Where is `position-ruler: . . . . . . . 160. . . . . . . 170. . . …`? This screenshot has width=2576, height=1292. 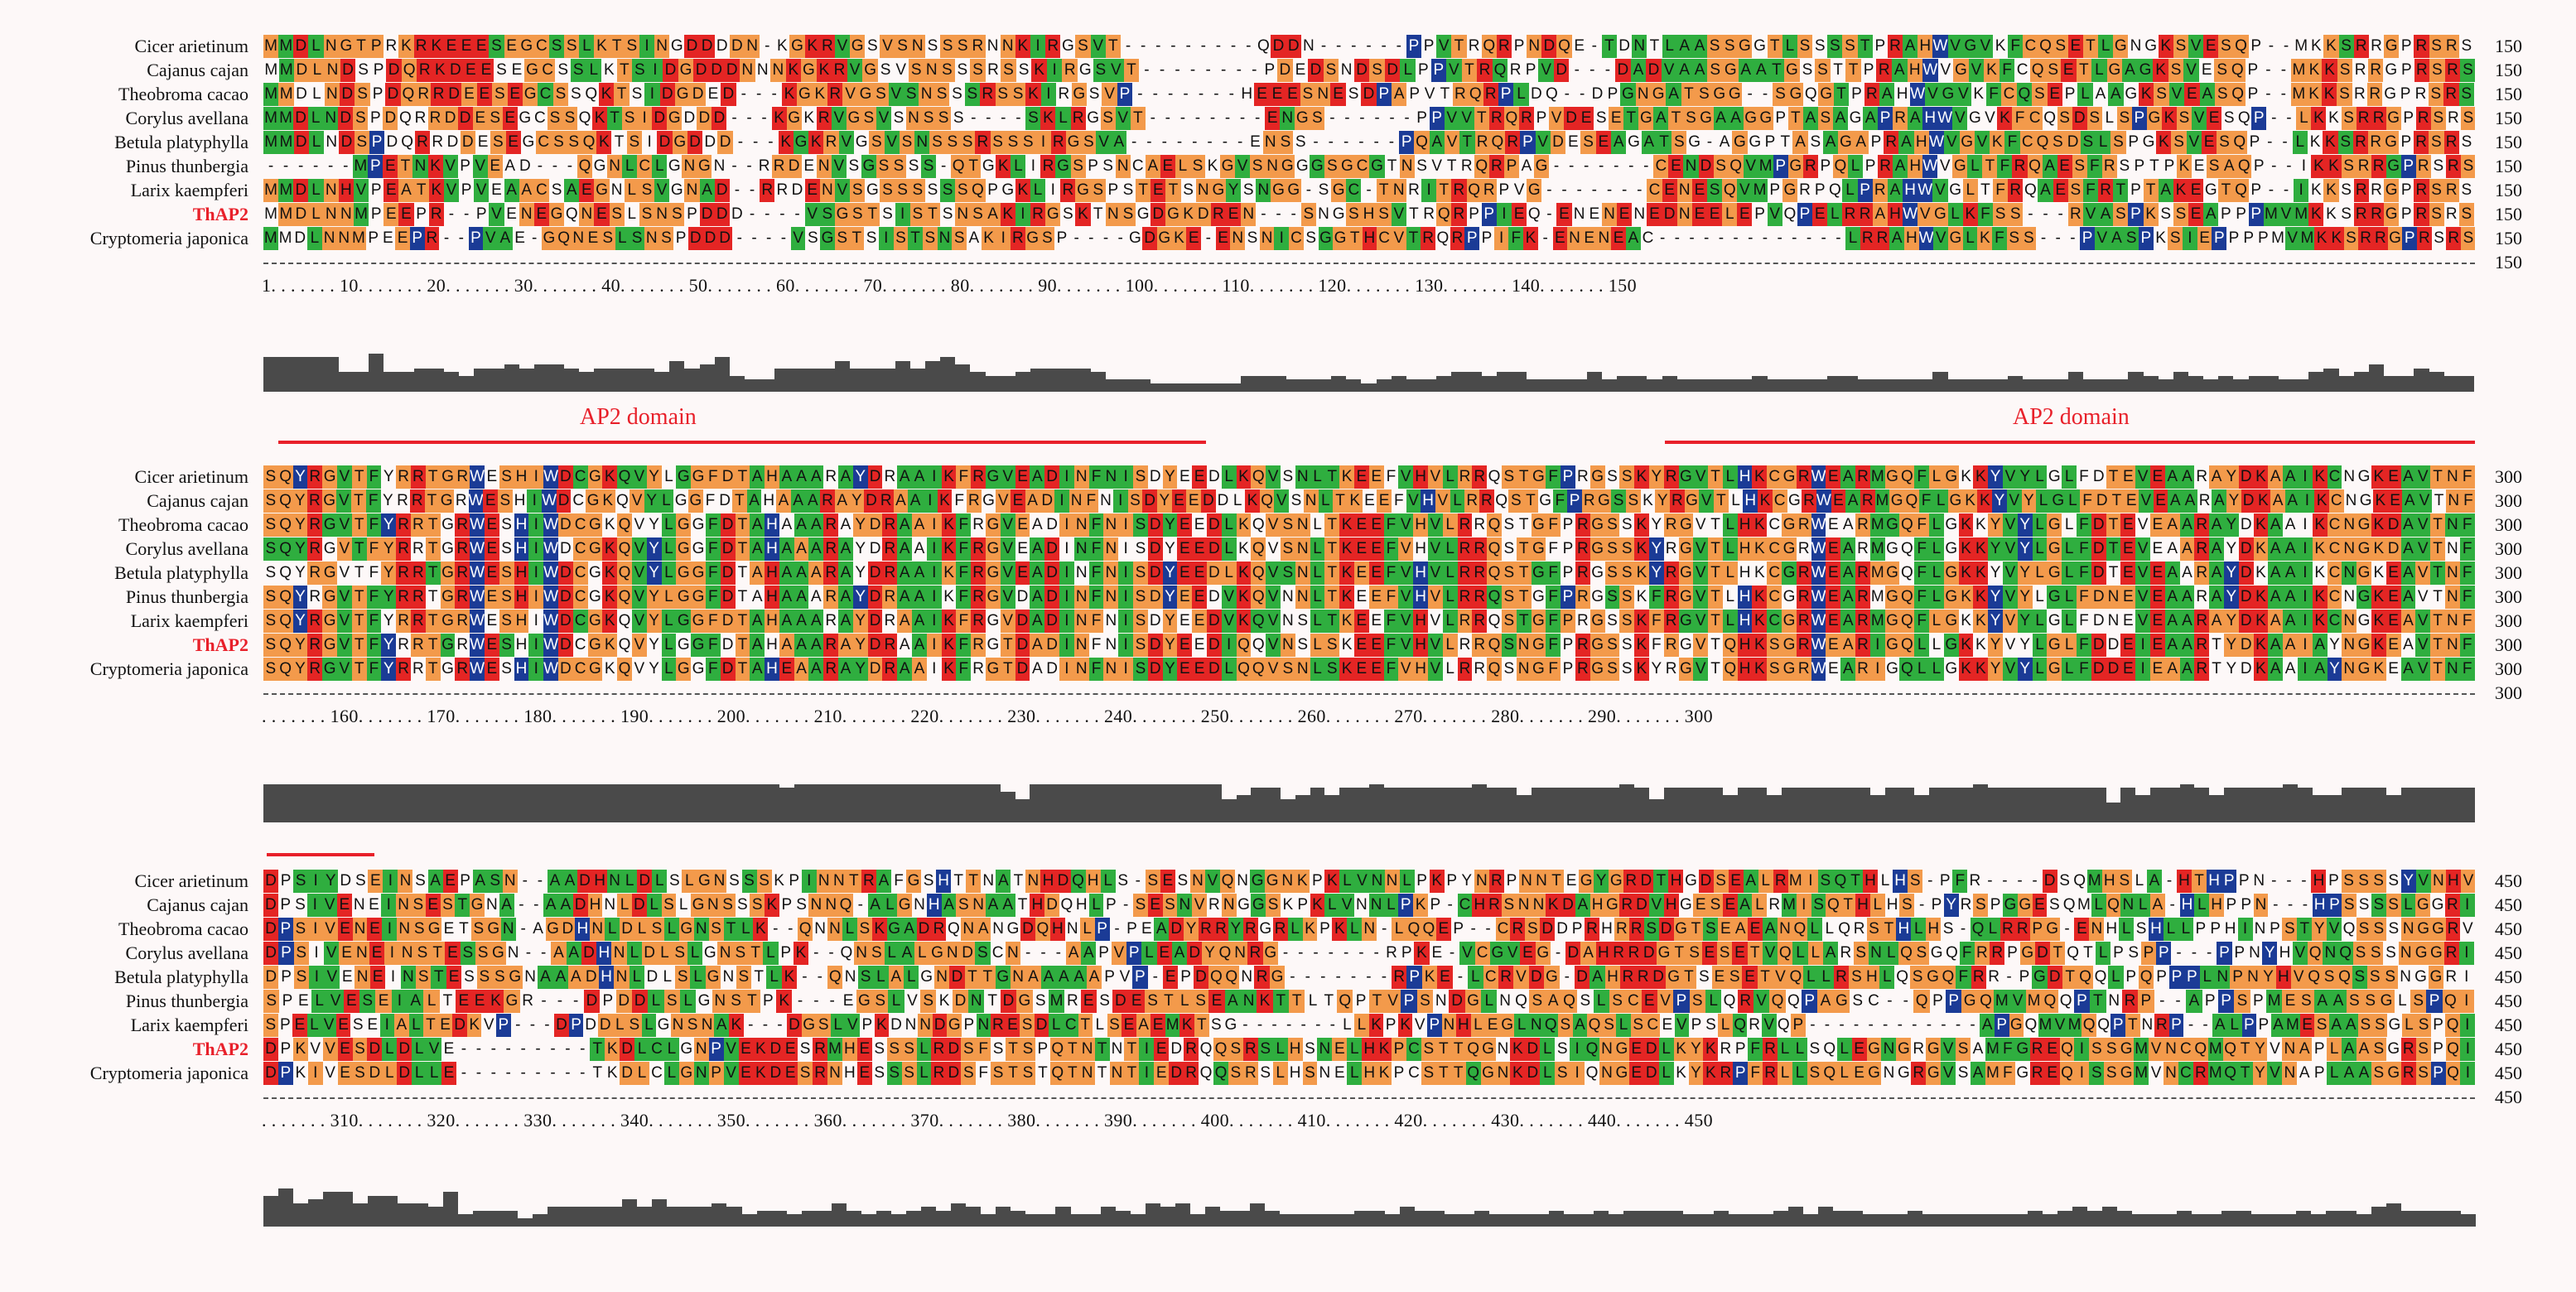
position-ruler: . . . . . . . 160. . . . . . . 170. . . … is located at coordinates (987, 716).